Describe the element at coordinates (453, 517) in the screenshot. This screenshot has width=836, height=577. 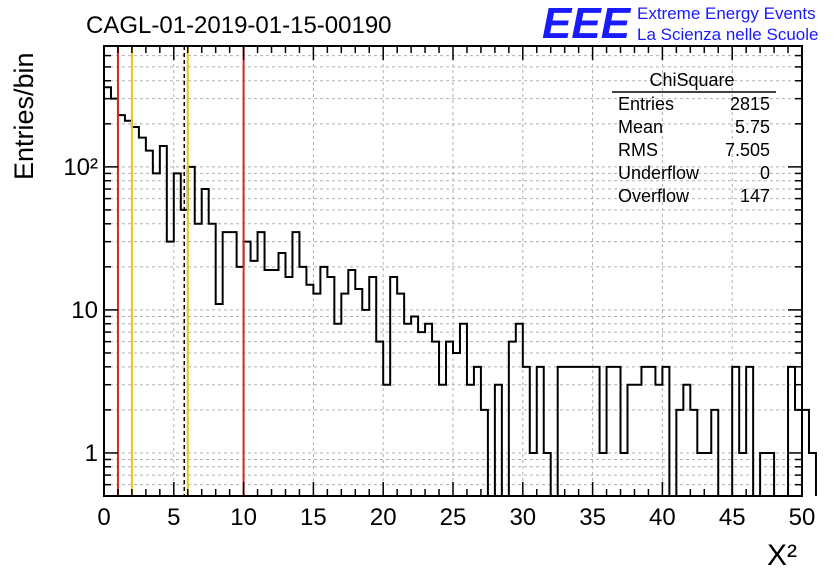
I see `x-tick-label: 25` at that location.